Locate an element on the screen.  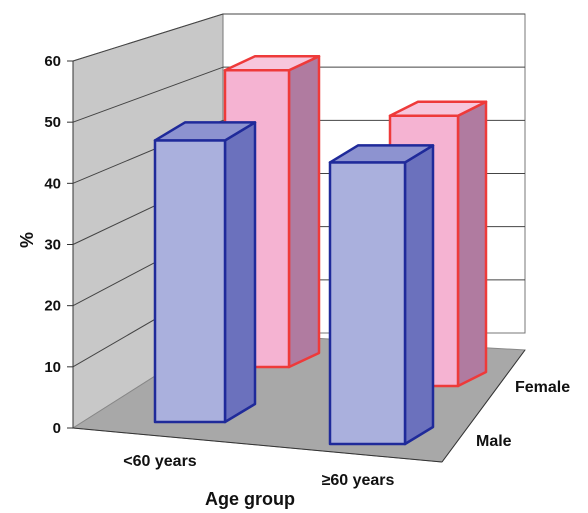
y-axis-ticks: 0 10 20 30 40 50 60 is located at coordinates (58, 245).